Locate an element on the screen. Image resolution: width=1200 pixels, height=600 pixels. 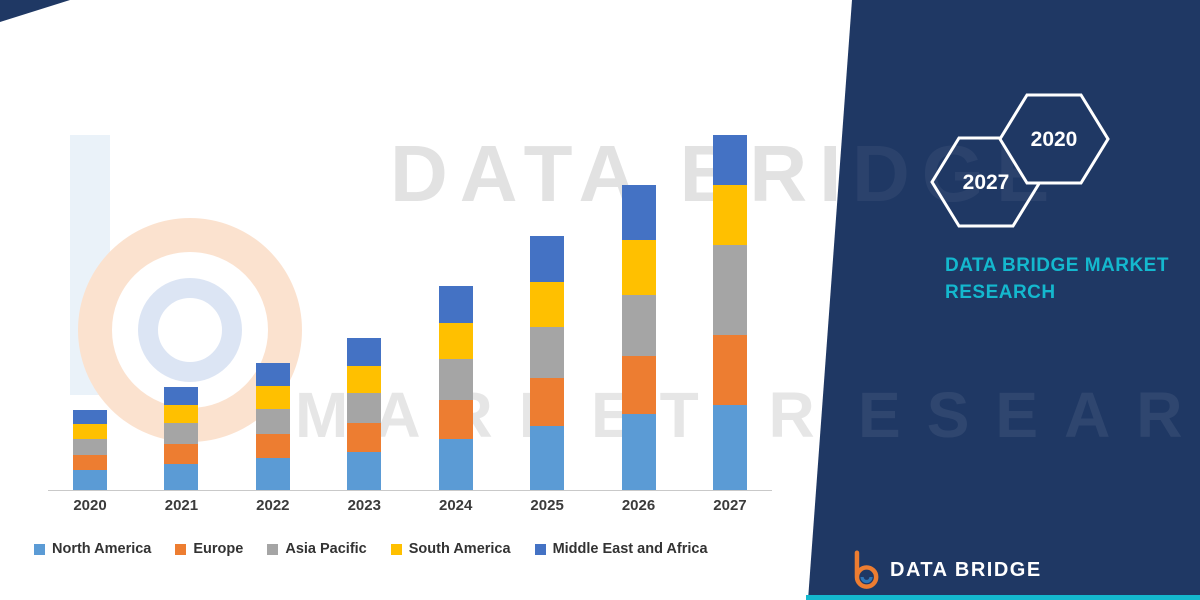
legend-item: North America is located at coordinates (92, 549).